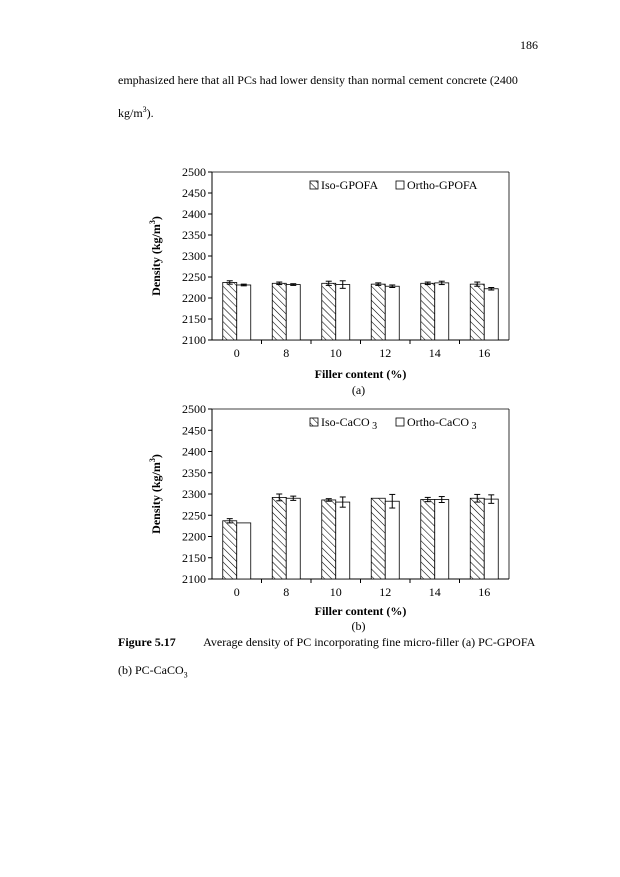 The height and width of the screenshot is (877, 620). What do you see at coordinates (185, 675) in the screenshot?
I see `caption-text-2-sub: 3` at bounding box center [185, 675].